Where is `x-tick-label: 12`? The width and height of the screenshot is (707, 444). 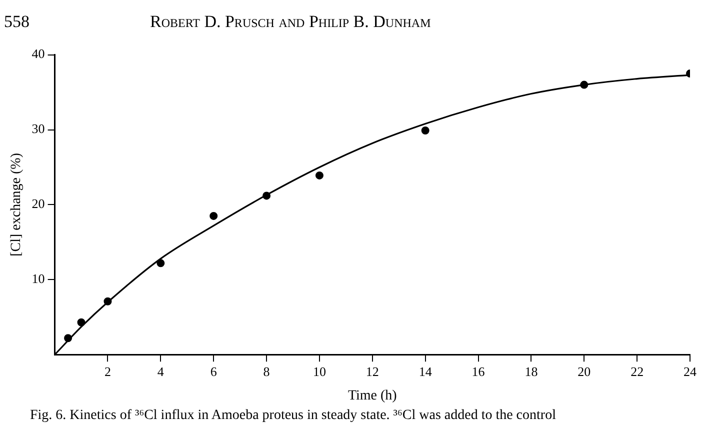
x-tick-label: 12 is located at coordinates (372, 371).